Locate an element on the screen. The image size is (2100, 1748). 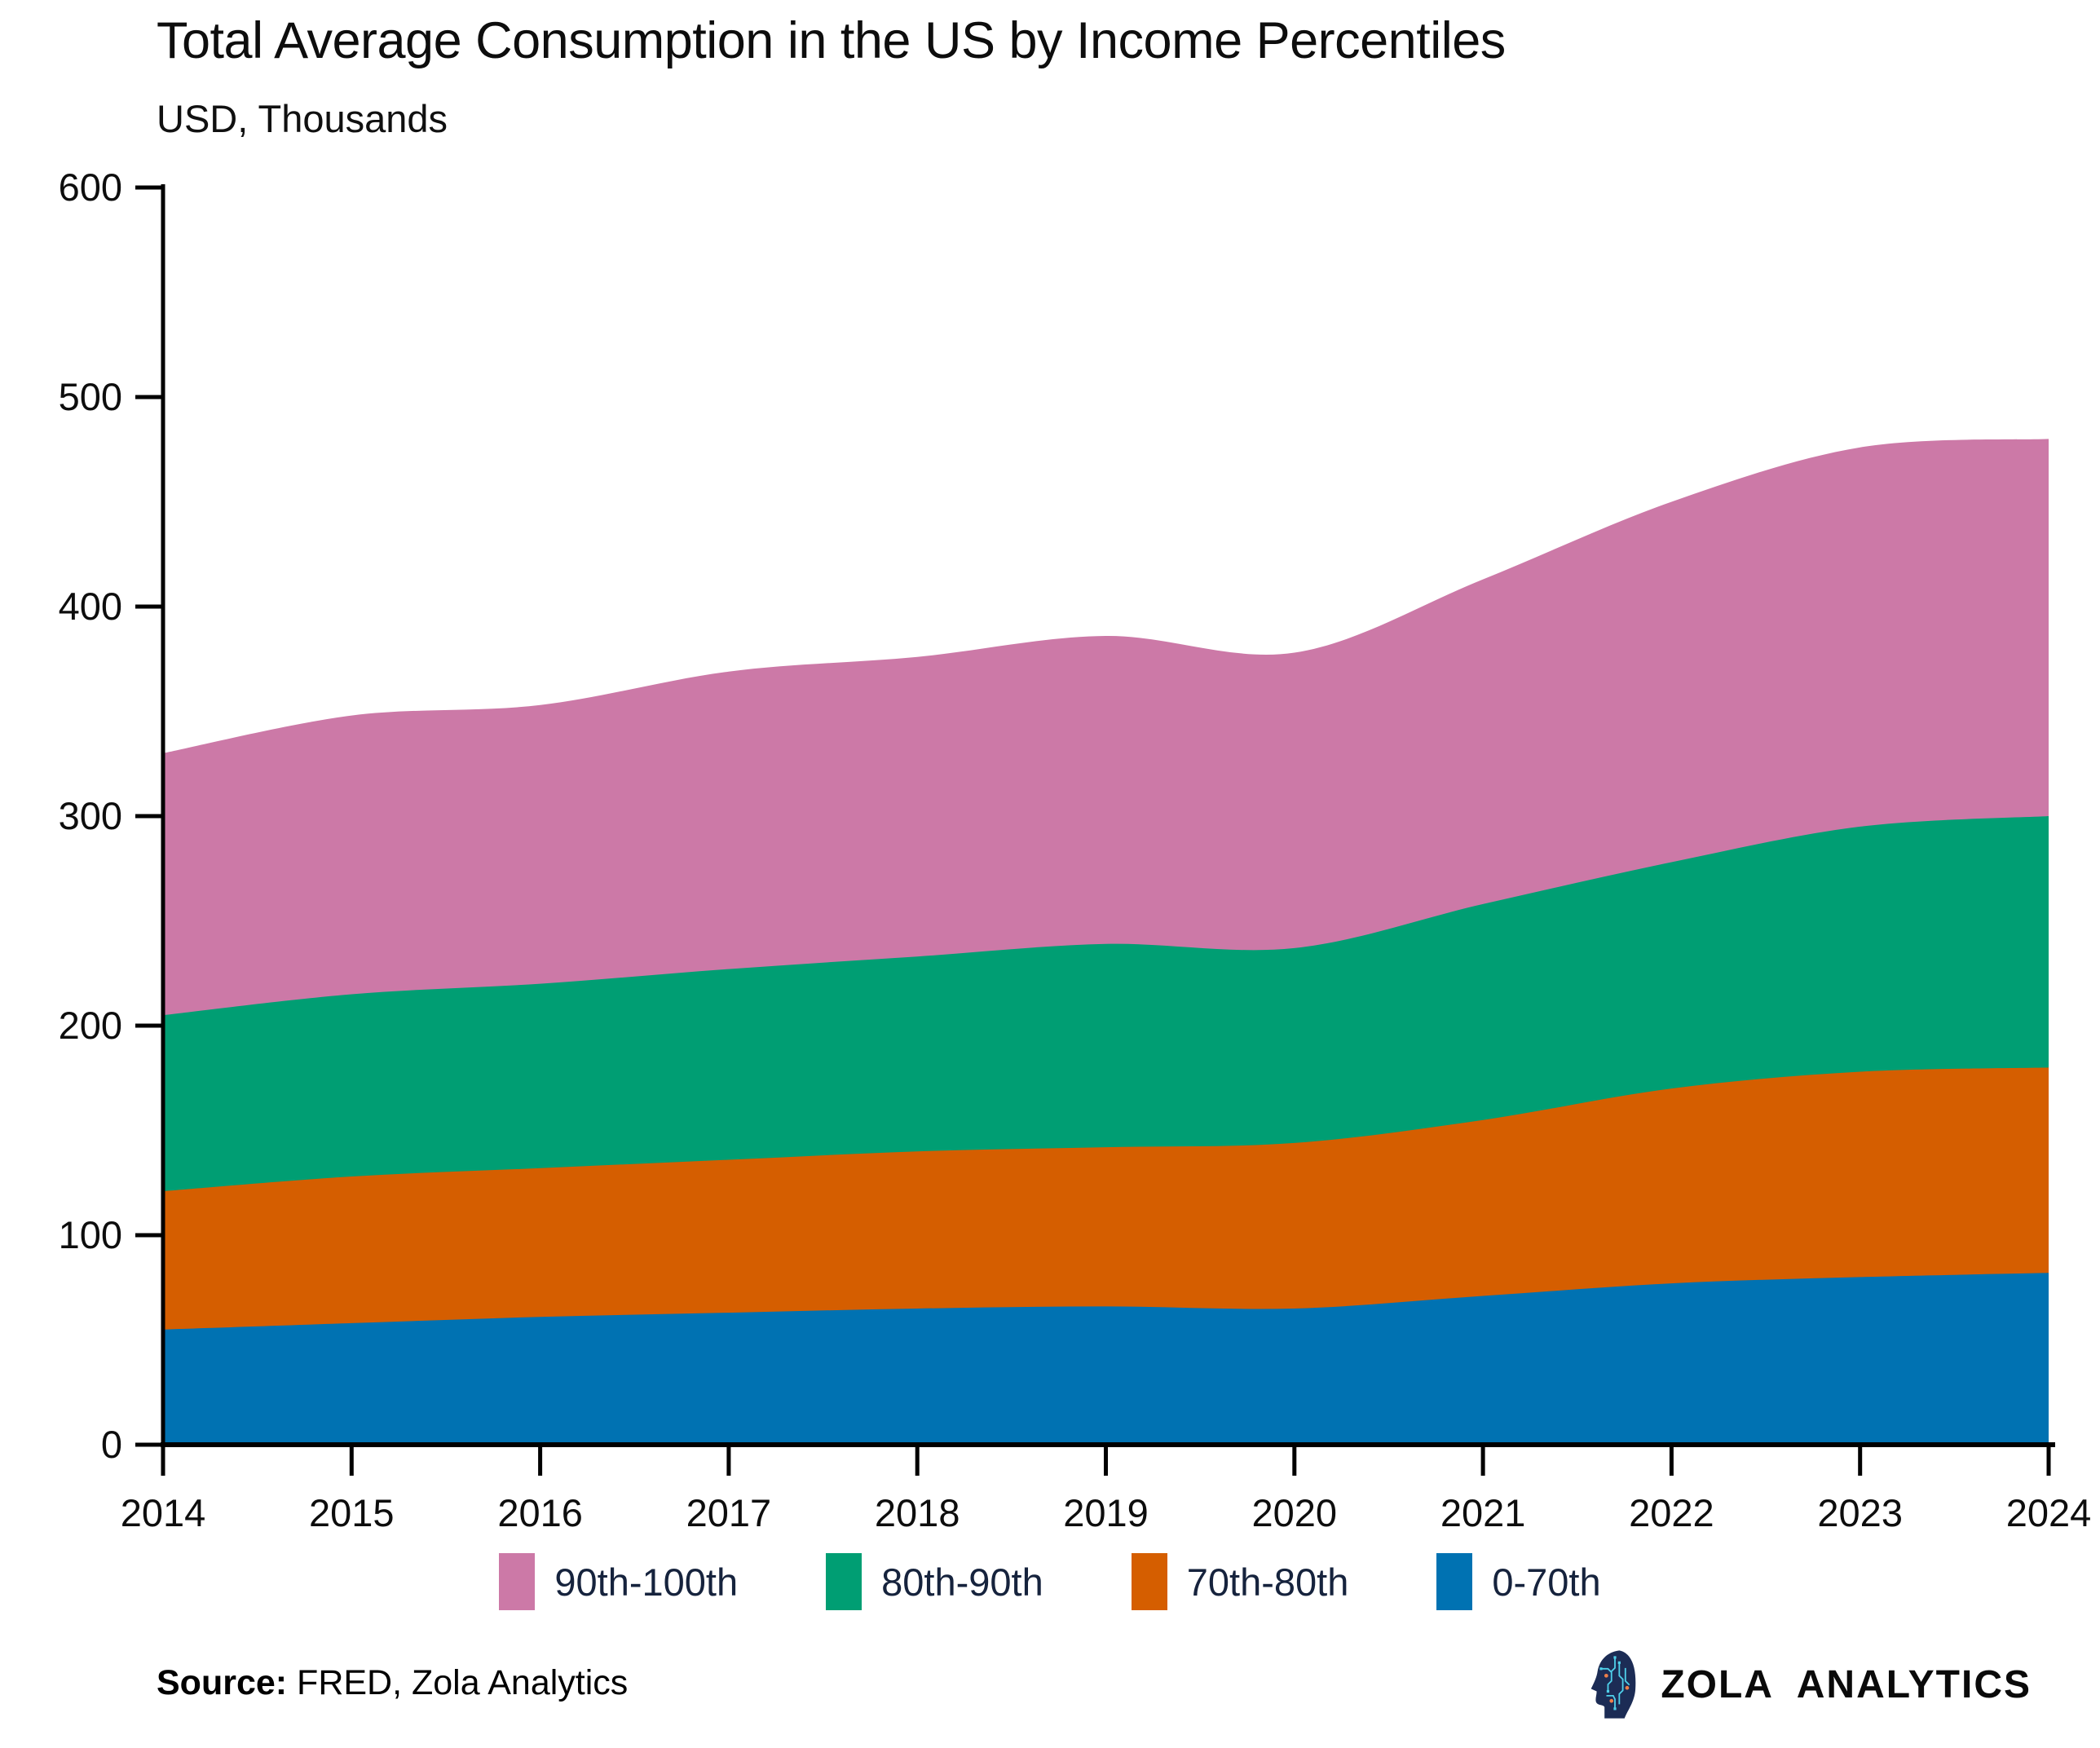
legend-label: 0-70th is located at coordinates (1546, 1582).